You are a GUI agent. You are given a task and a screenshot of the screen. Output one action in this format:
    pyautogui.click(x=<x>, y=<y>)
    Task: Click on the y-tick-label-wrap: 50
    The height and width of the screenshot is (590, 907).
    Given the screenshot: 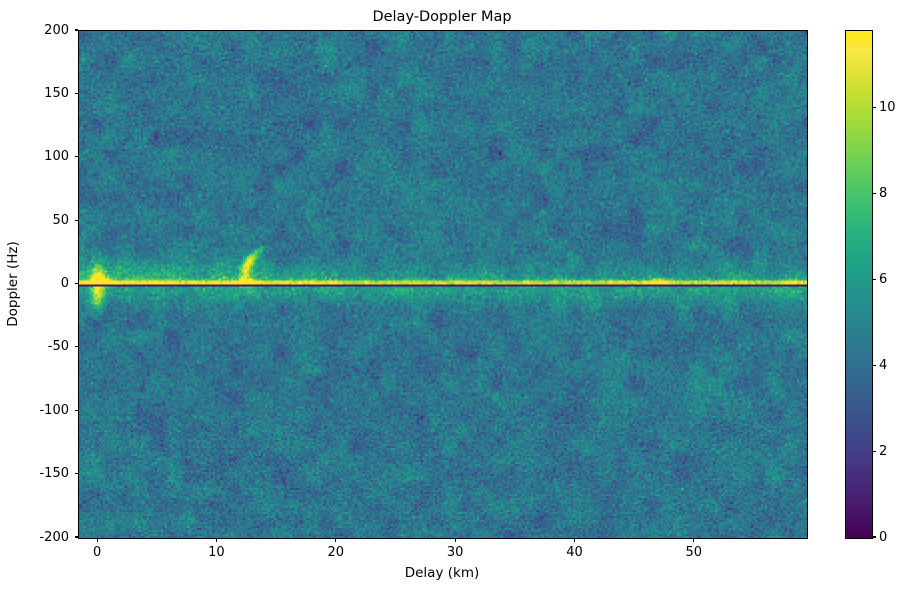 What is the action you would take?
    pyautogui.click(x=34, y=220)
    